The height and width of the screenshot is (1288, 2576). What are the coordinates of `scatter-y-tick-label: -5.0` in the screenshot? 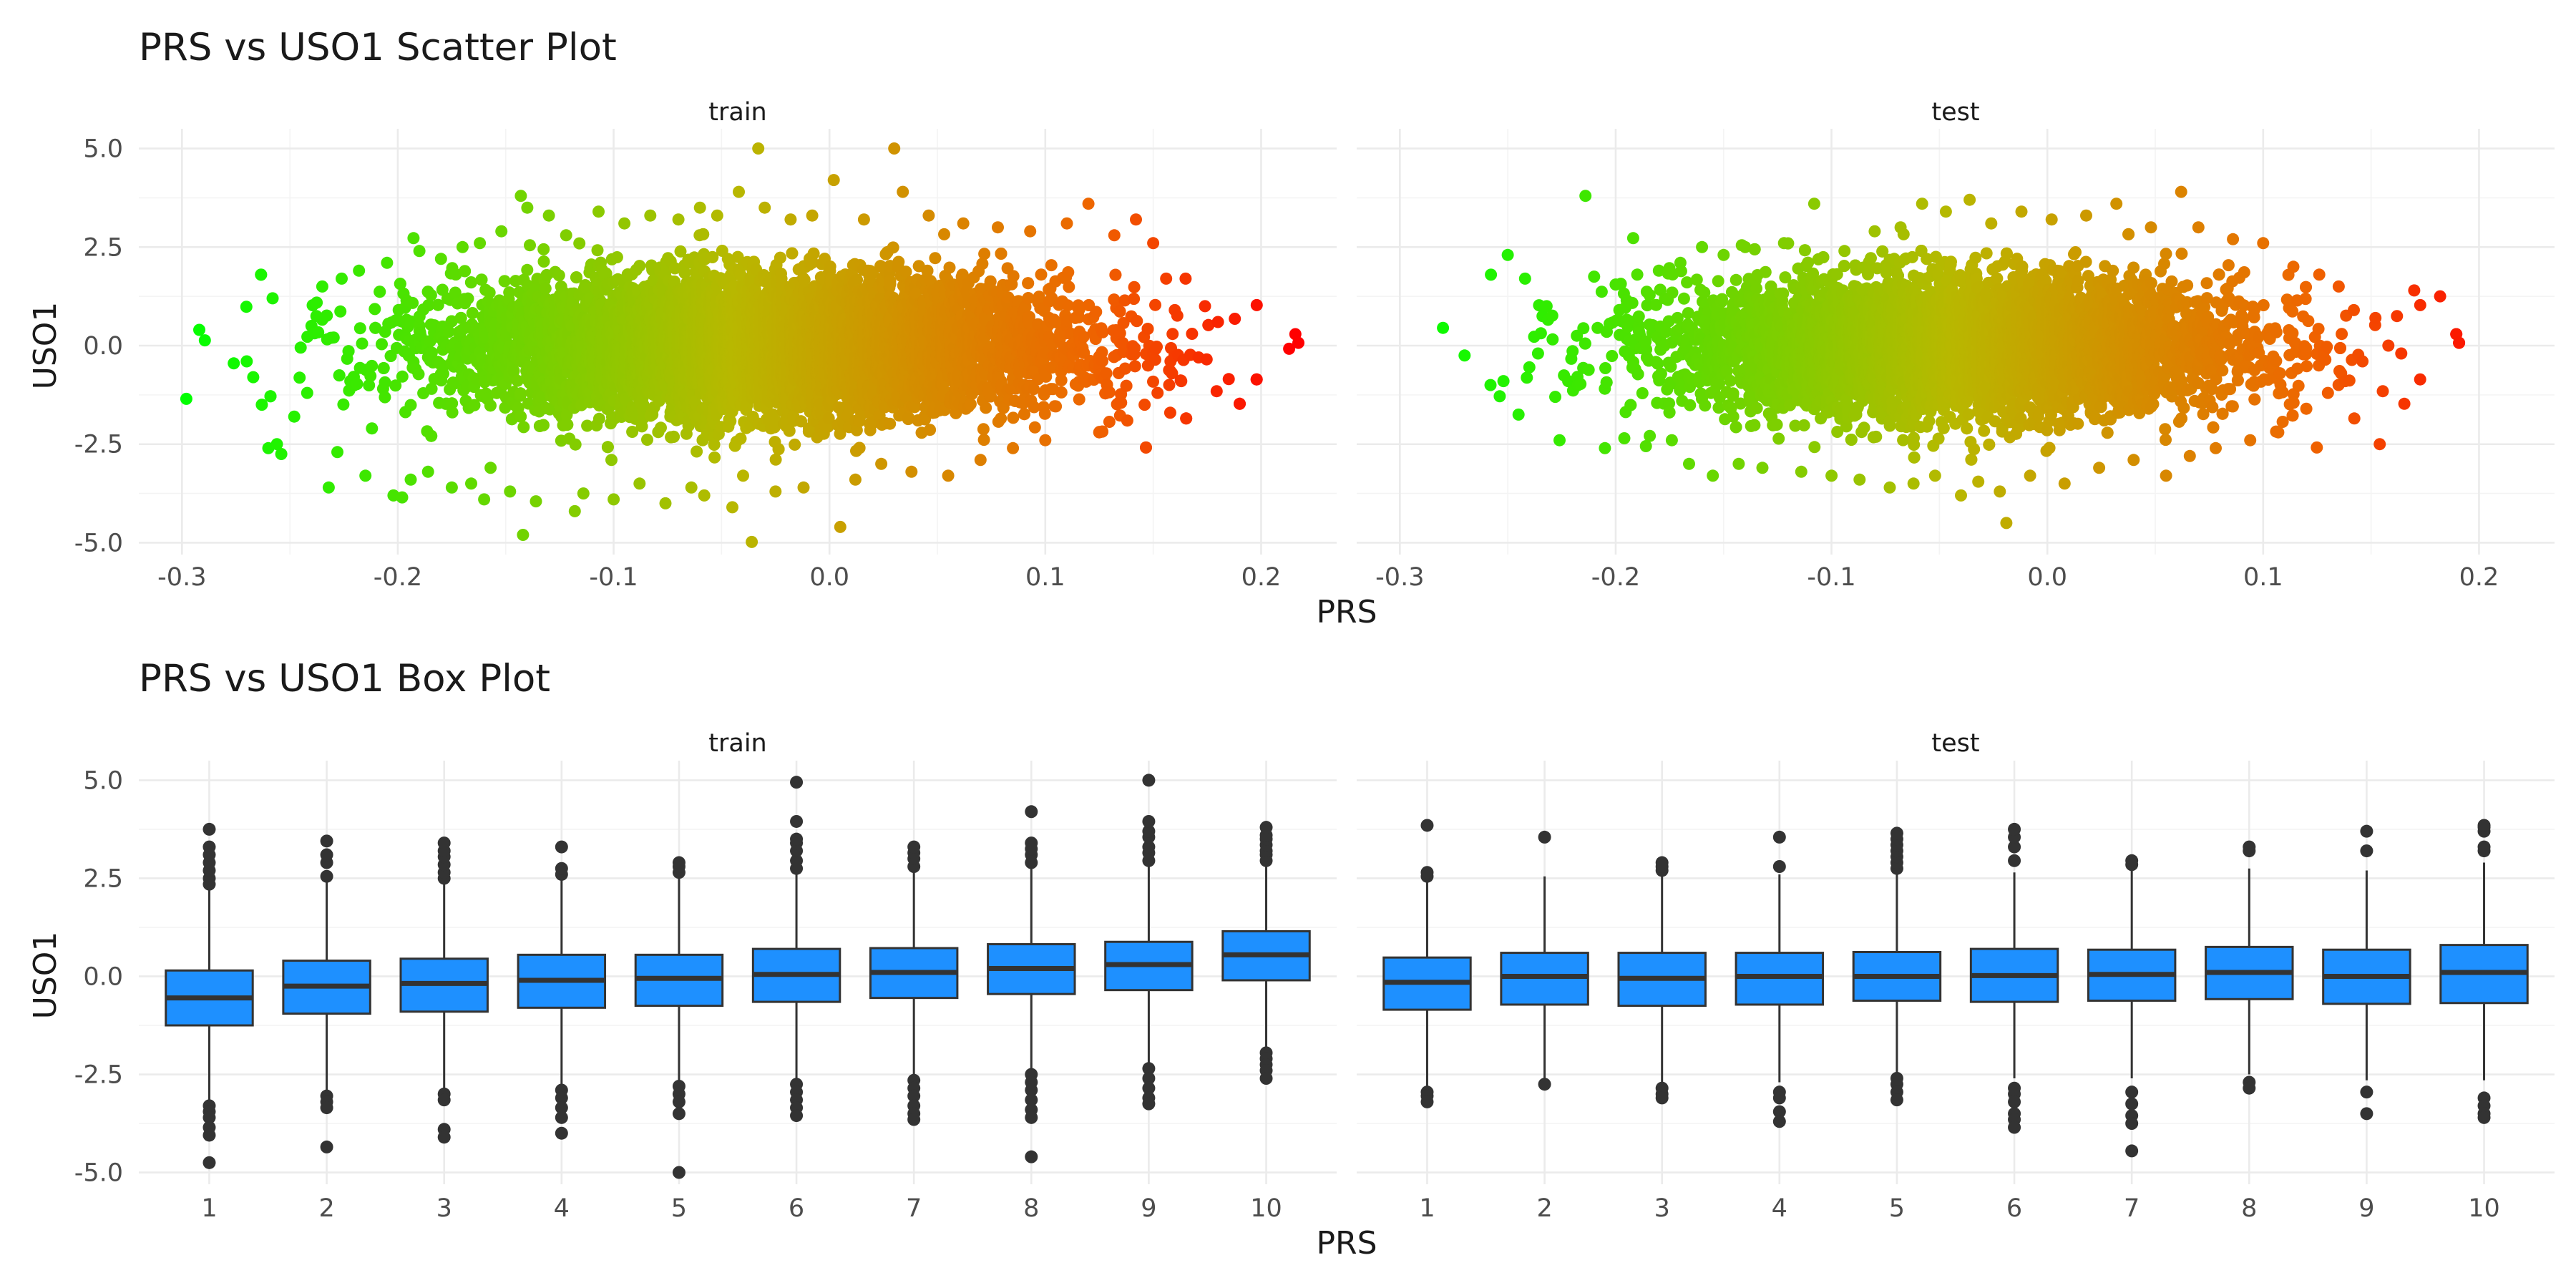 It's located at (98, 543).